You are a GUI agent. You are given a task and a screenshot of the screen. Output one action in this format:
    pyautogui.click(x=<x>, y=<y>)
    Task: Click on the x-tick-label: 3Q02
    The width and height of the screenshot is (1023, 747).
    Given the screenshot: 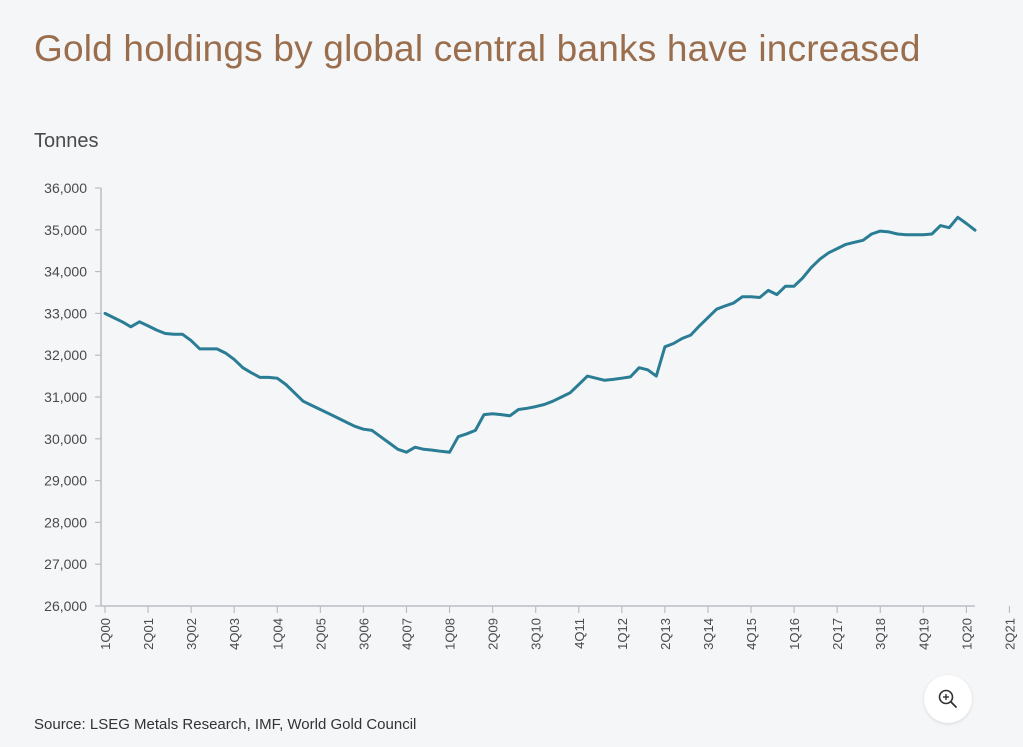 What is the action you would take?
    pyautogui.click(x=191, y=634)
    